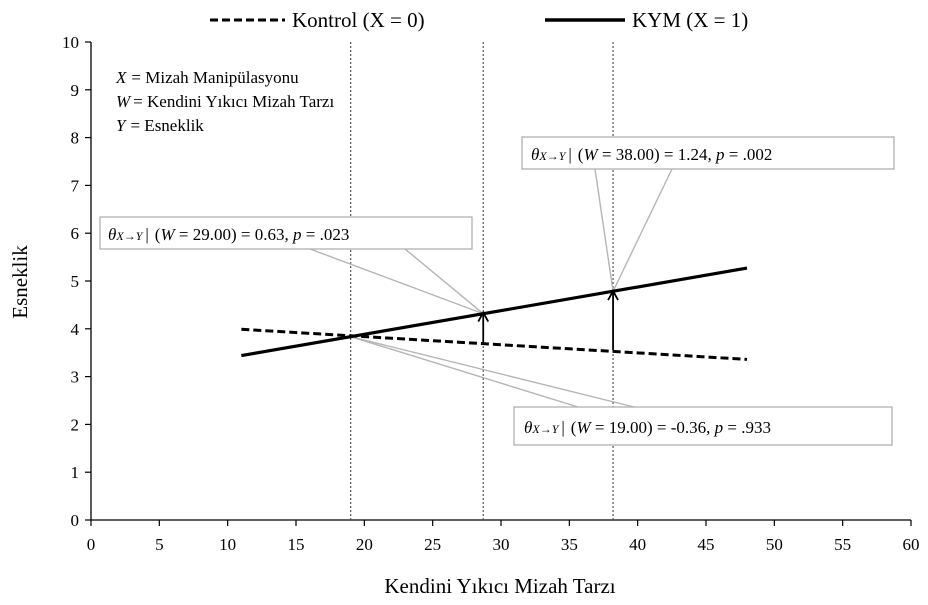 The image size is (928, 605). Describe the element at coordinates (75, 472) in the screenshot. I see `y-tick-label: 1` at that location.